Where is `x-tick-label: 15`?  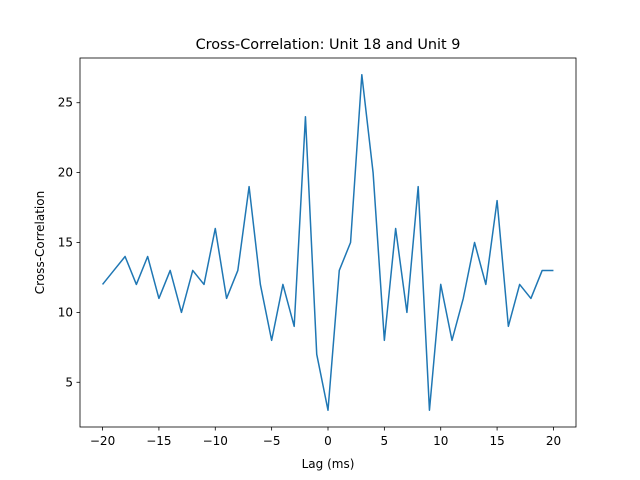
x-tick-label: 15 is located at coordinates (496, 441).